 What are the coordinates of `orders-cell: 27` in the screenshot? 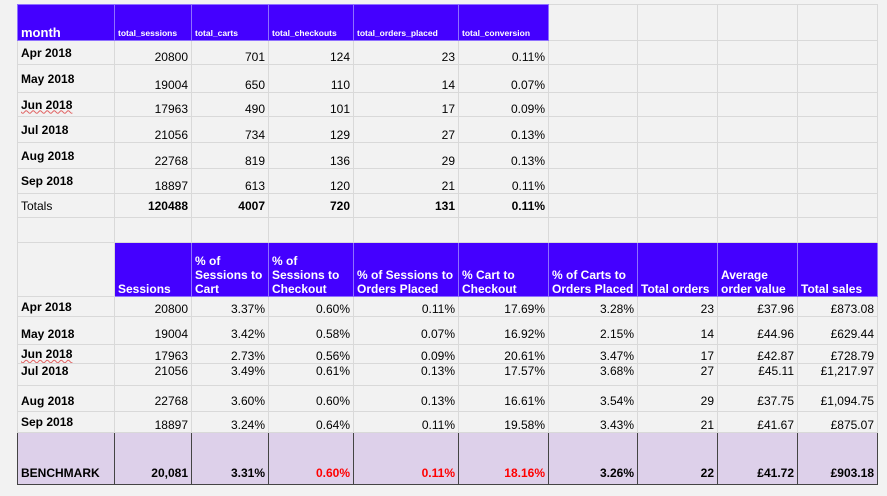 It's located at (406, 129).